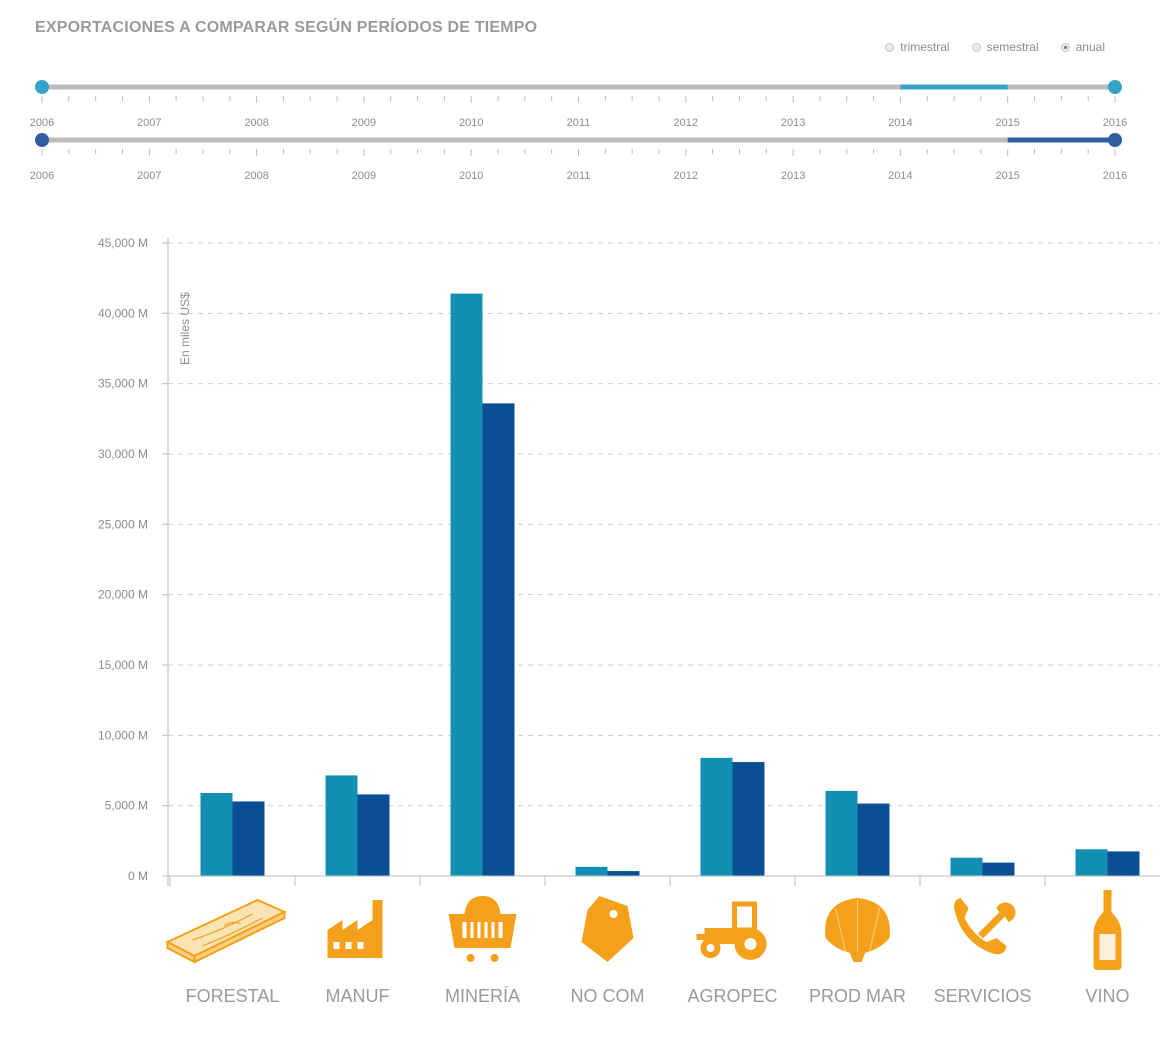 The image size is (1160, 1038). I want to click on phone-wrench-icon, so click(985, 926).